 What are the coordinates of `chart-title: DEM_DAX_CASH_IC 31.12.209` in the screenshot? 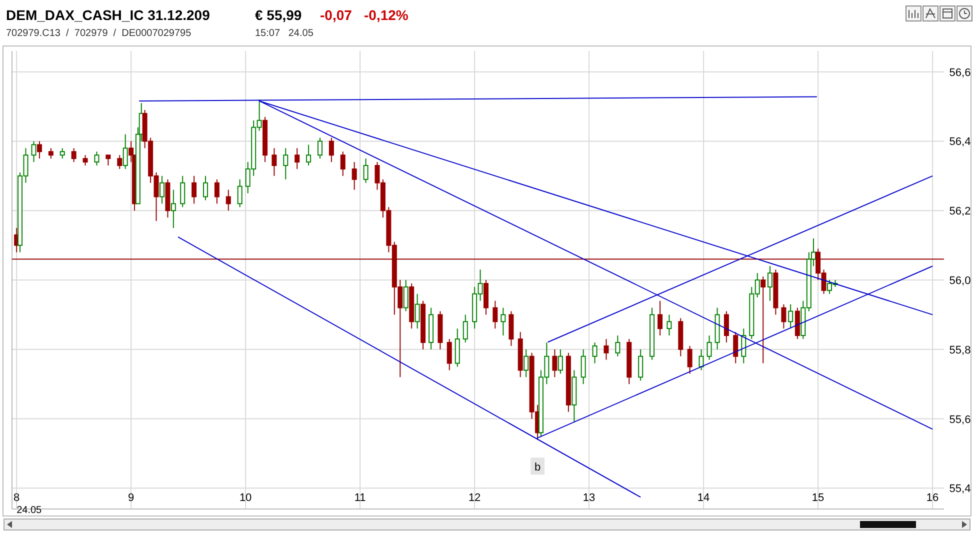 It's located at (108, 15).